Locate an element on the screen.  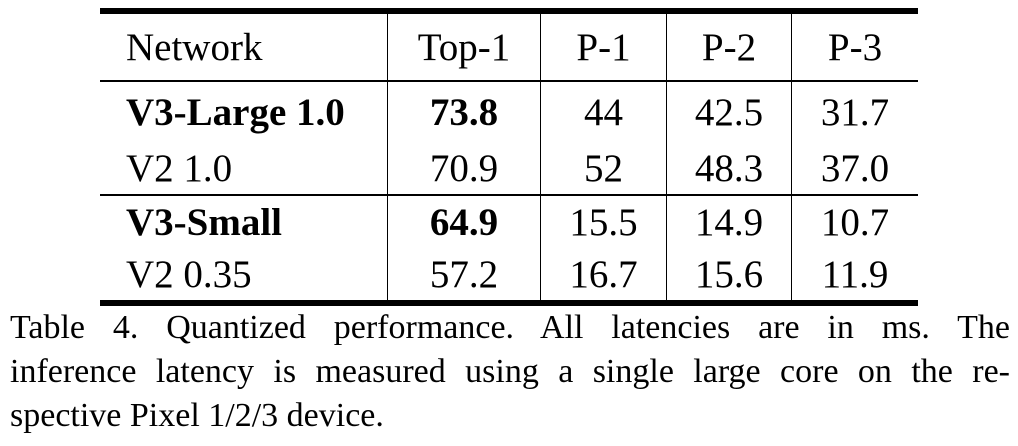
header-top1: Top-1 is located at coordinates (464, 47).